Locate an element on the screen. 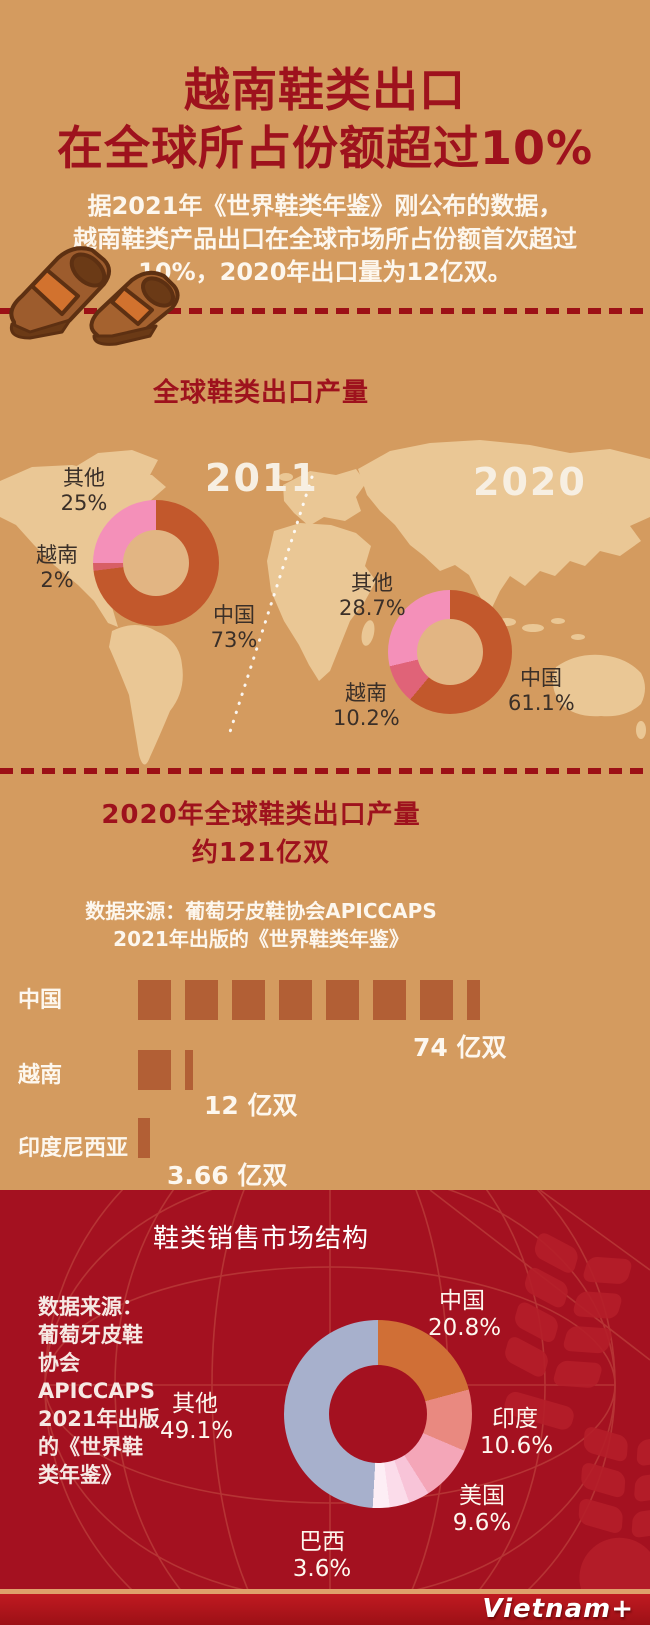 This screenshot has width=650, height=1625. section-production-title: 全球鞋类出口产量 is located at coordinates (260, 393).